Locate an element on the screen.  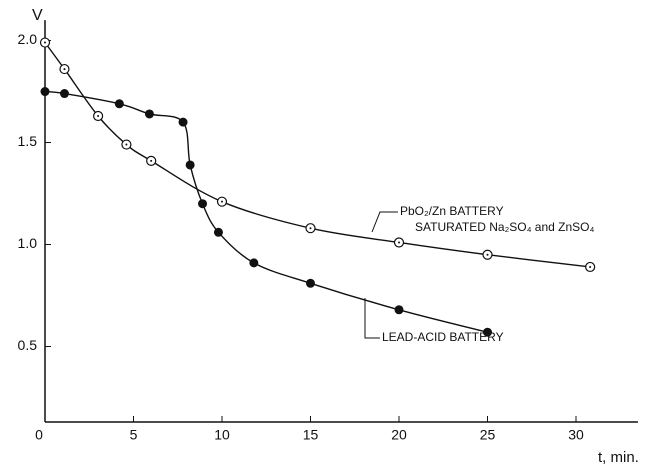
x-axis-label: t, min. is located at coordinates (618, 457).